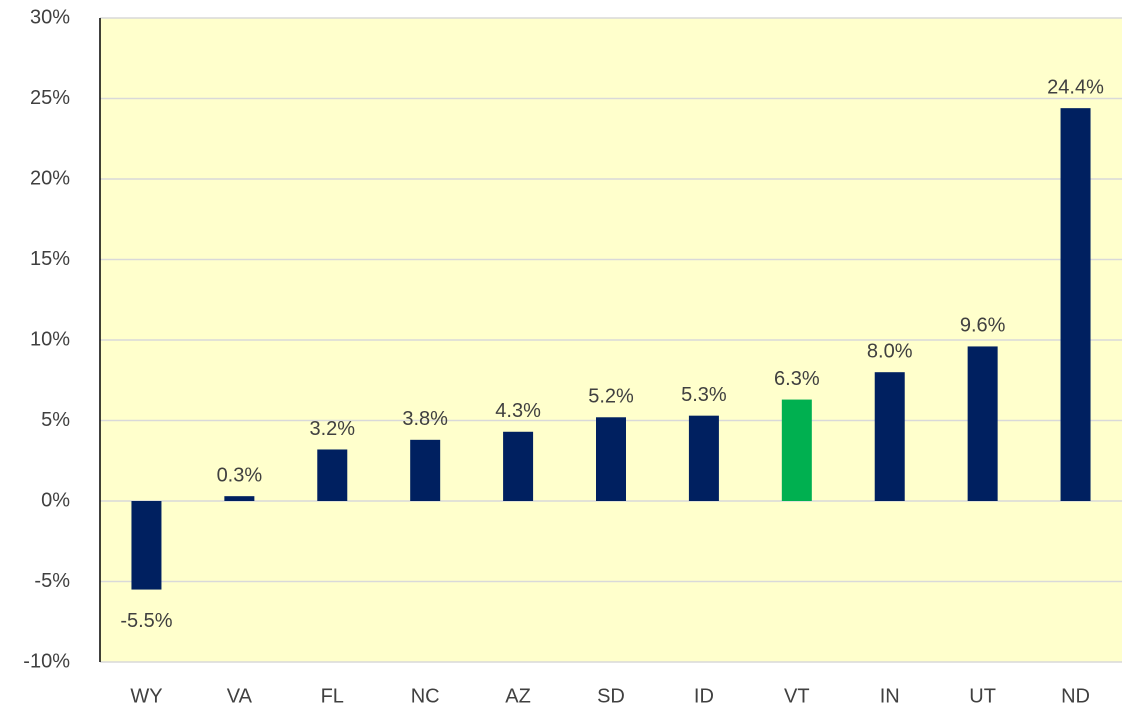 This screenshot has width=1131, height=718. I want to click on y-tick-label: 20%, so click(50, 178).